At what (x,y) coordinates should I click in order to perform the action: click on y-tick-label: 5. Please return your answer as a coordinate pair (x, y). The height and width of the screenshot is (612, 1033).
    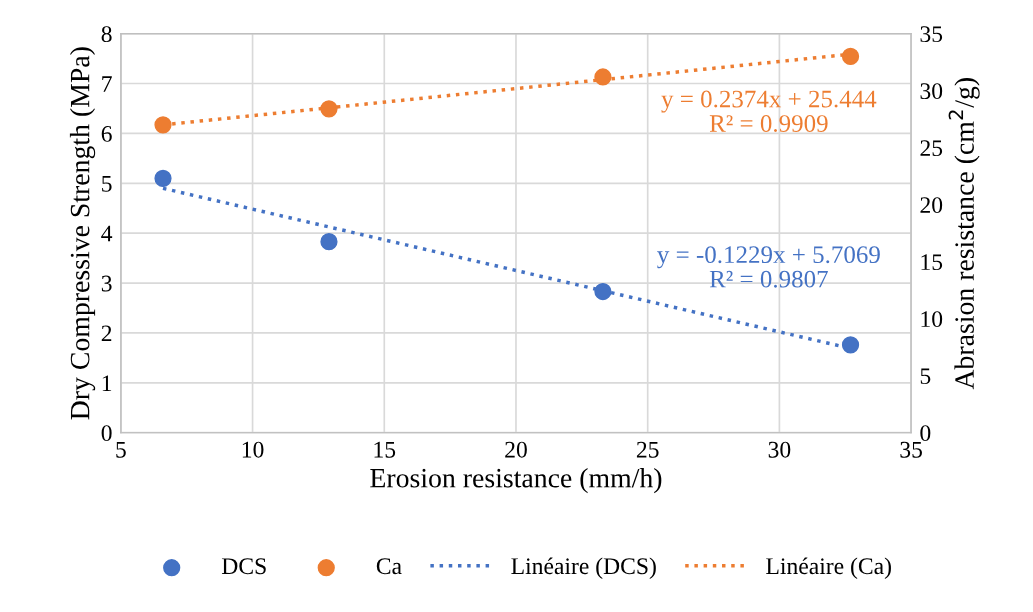
    Looking at the image, I should click on (107, 184).